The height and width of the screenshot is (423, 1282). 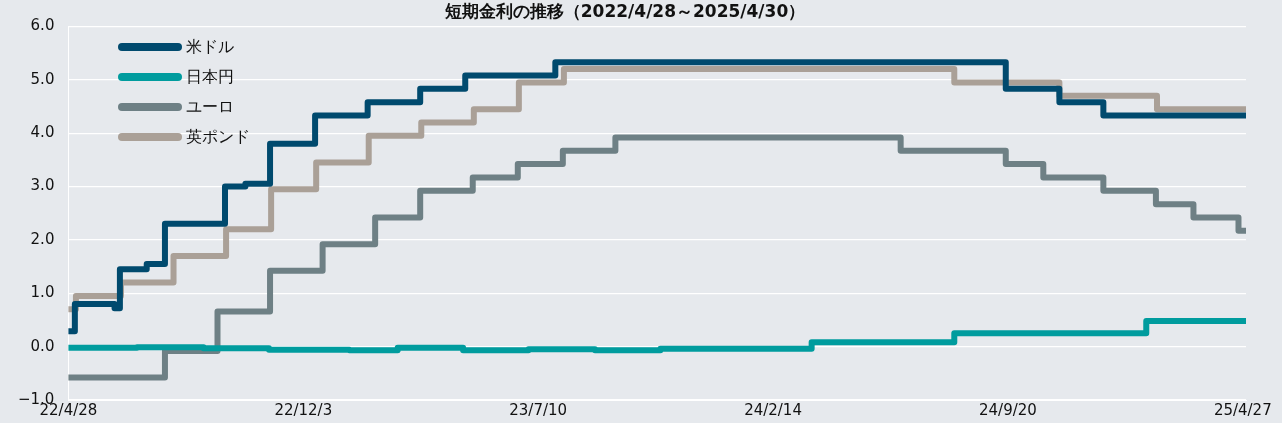 I want to click on x-tick-label: 23/7/10, so click(x=538, y=409).